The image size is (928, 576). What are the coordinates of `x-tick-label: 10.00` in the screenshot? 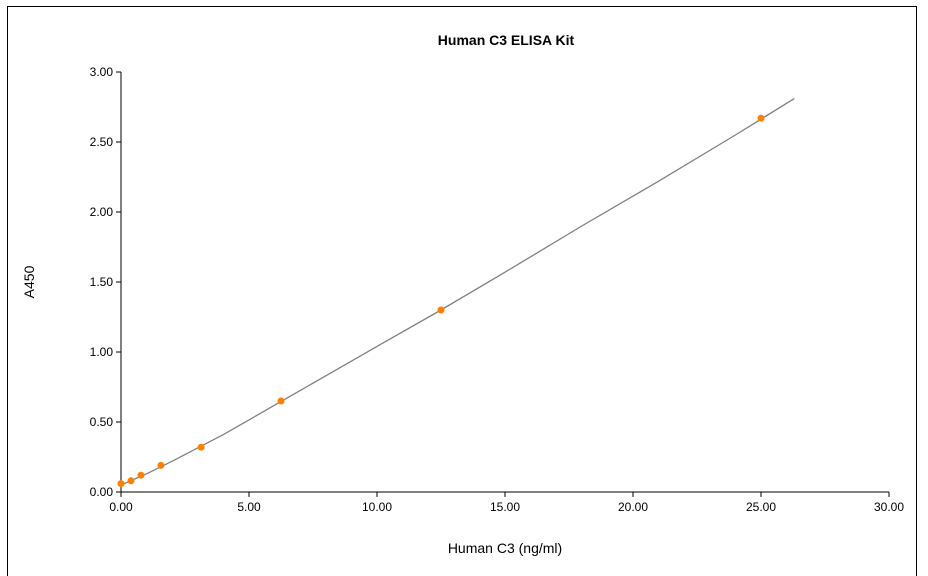 It's located at (377, 507).